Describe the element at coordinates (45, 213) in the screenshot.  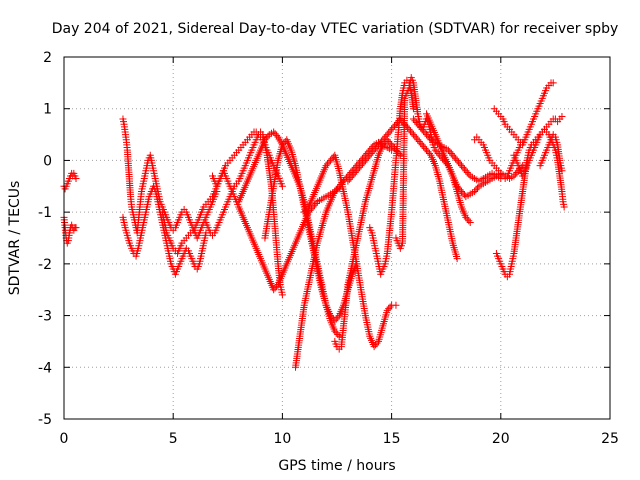
I see `y-tick-label: -1` at that location.